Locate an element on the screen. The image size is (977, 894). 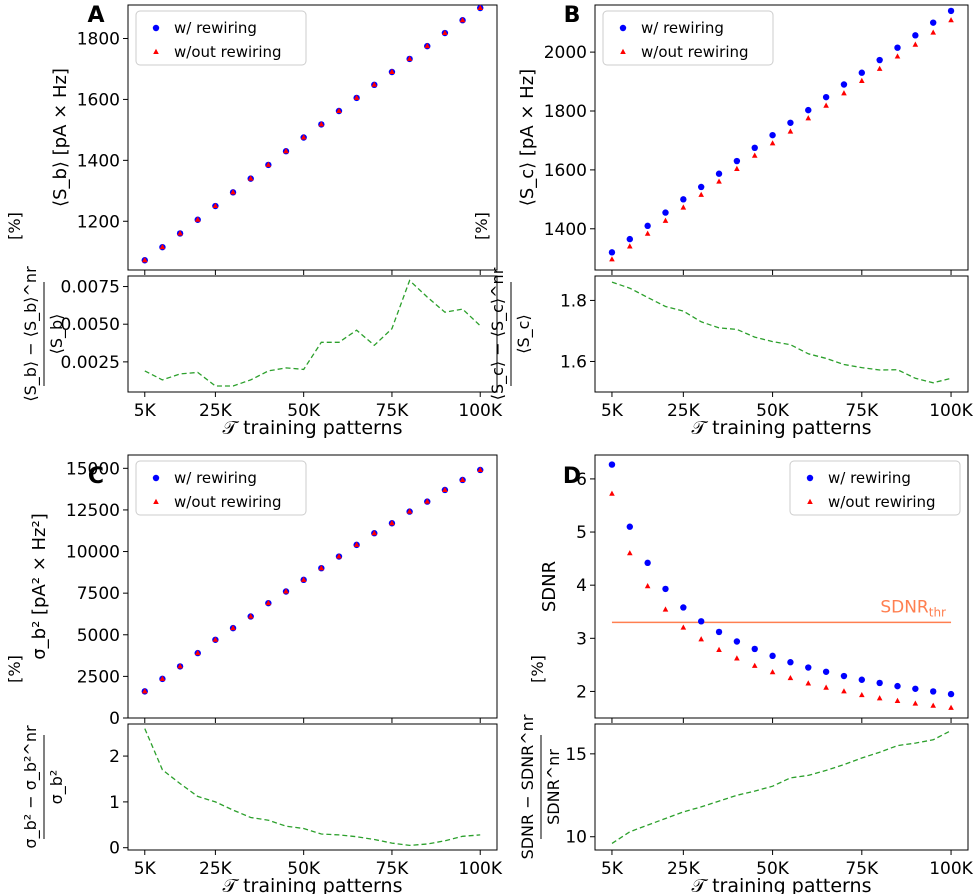
legend-marker-circle is located at coordinates (810, 478).